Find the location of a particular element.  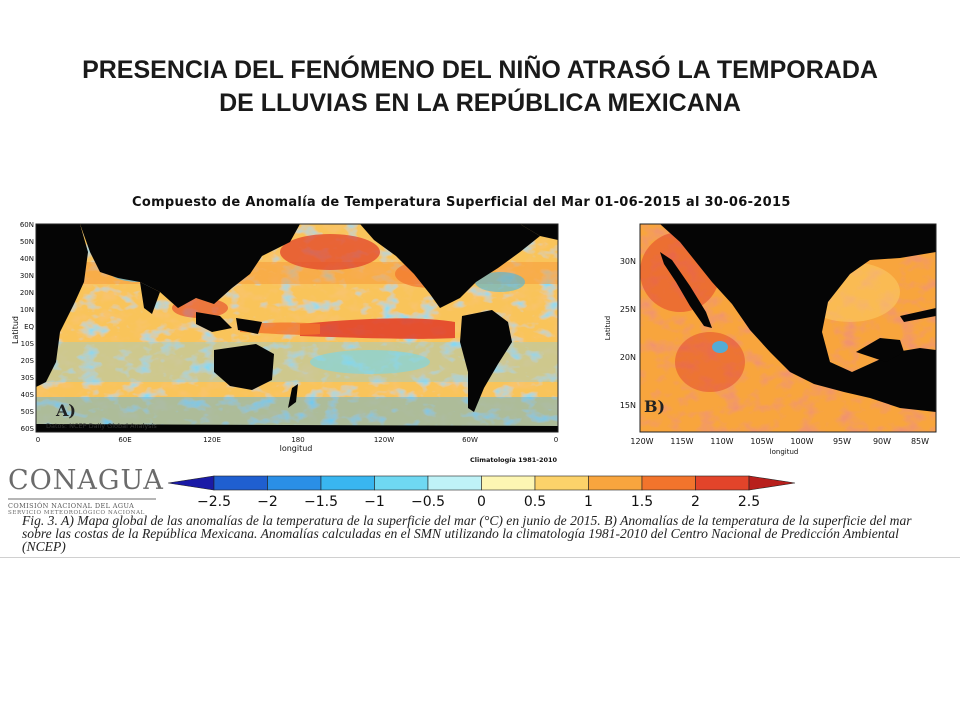

map-a-ylabel: Latitud is located at coordinates (15, 330).